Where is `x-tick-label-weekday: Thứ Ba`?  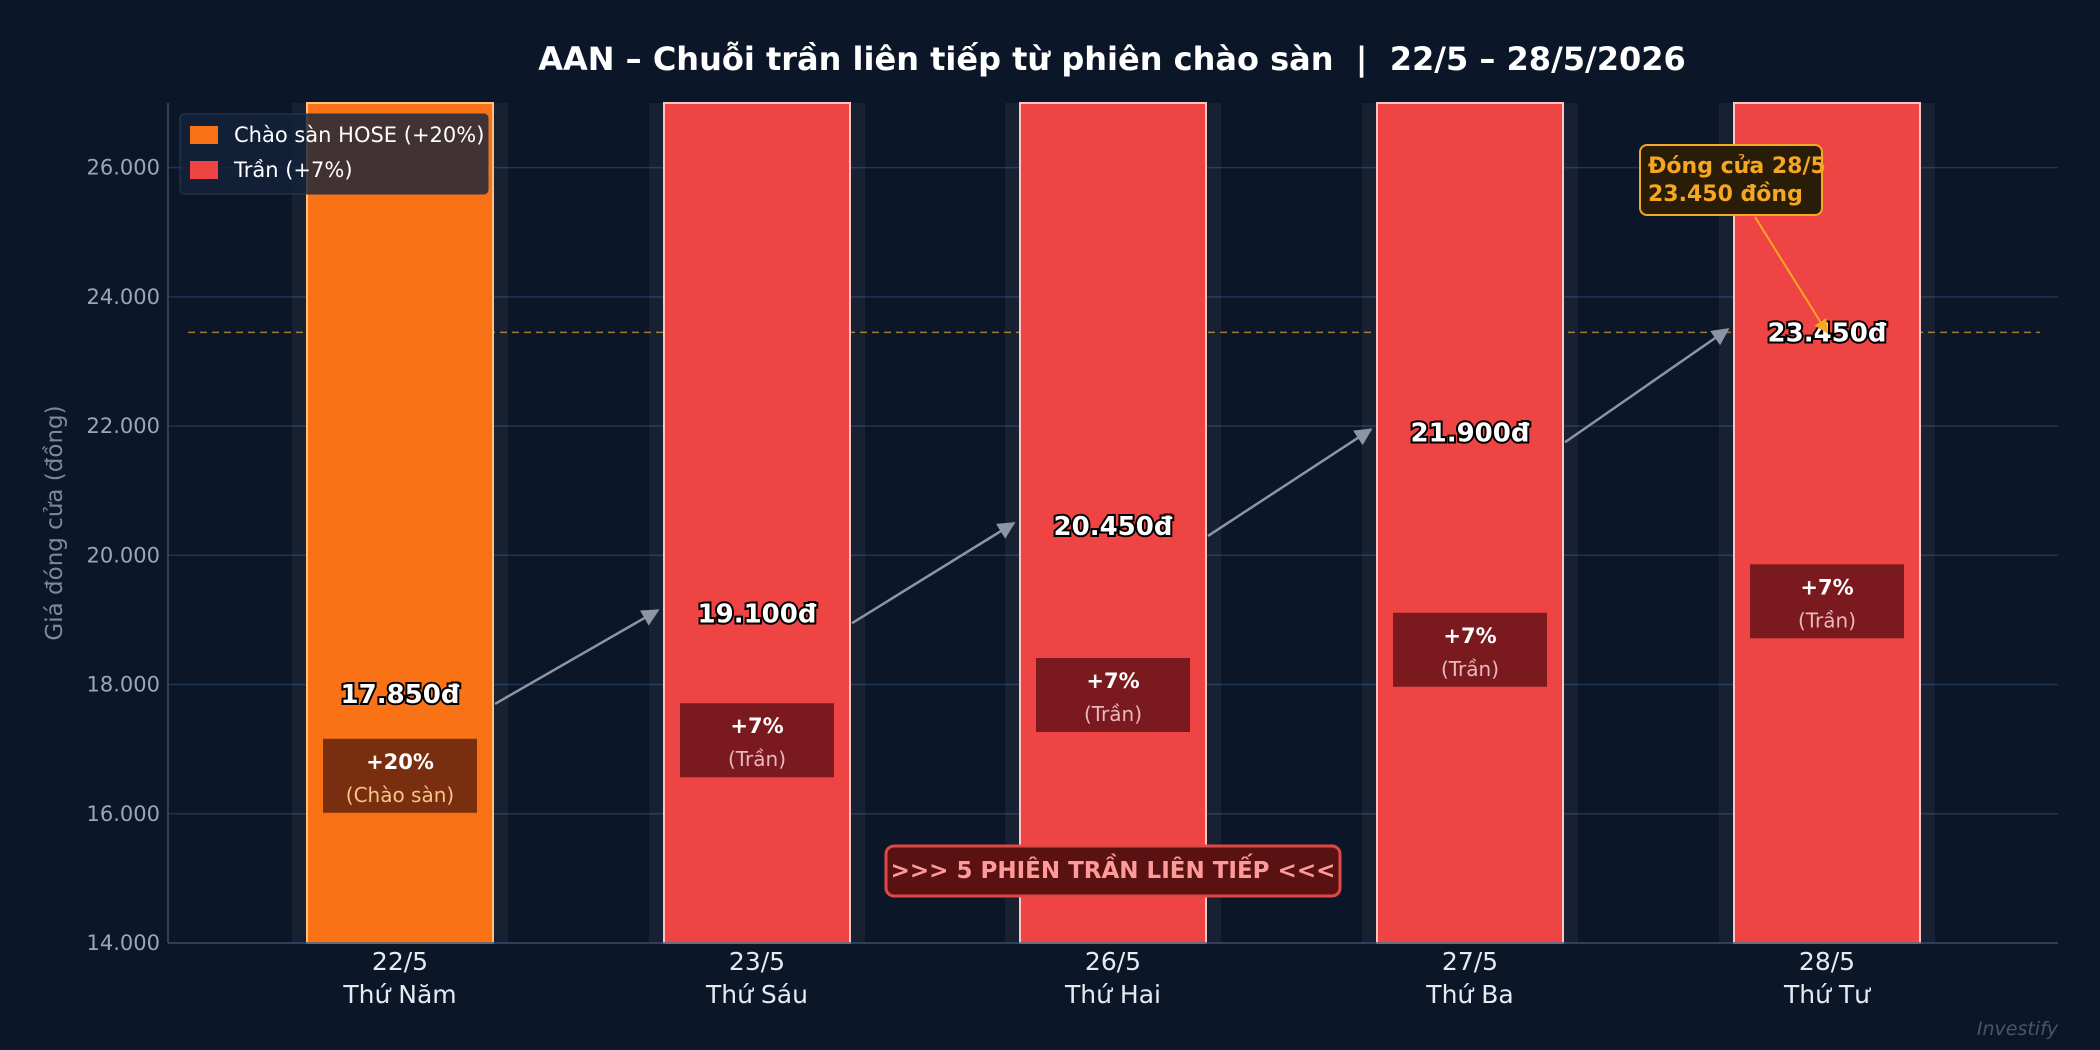 x-tick-label-weekday: Thứ Ba is located at coordinates (1469, 994).